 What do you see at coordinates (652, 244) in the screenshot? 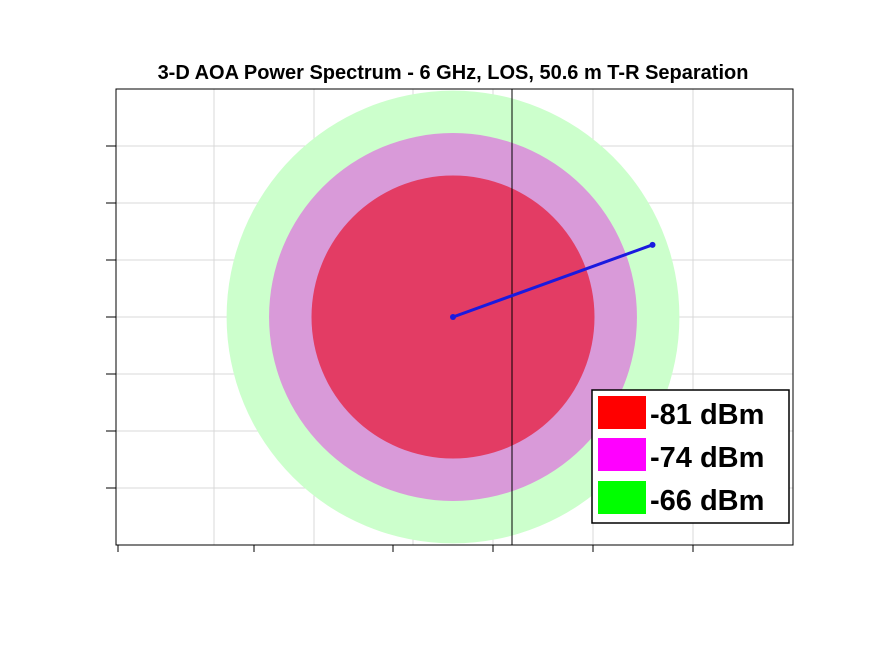
I see `aoa-vector-tip` at bounding box center [652, 244].